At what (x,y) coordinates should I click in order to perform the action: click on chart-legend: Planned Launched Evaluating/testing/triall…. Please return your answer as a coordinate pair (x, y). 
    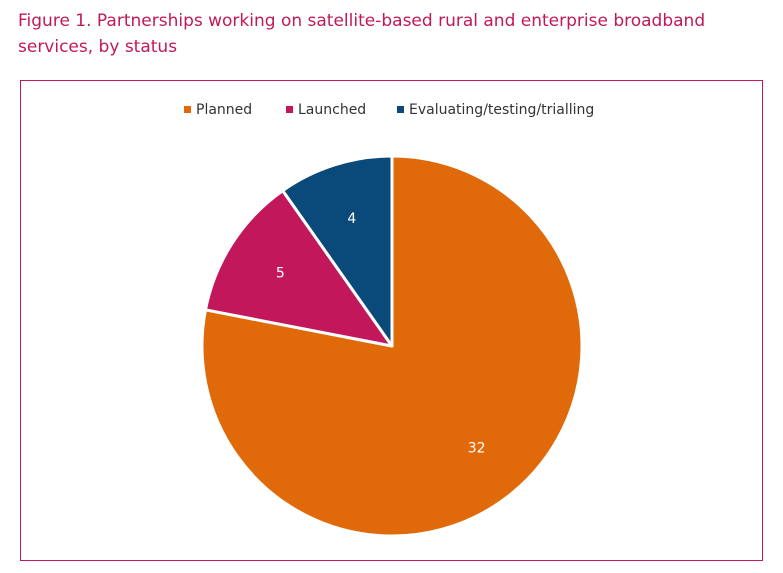
    Looking at the image, I should click on (389, 110).